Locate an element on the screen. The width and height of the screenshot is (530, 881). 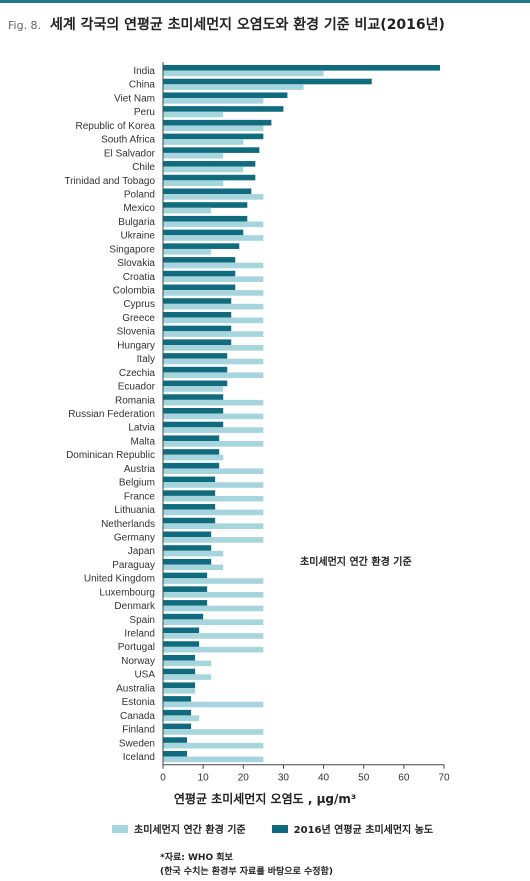
bar-standard-denmark is located at coordinates (213, 608).